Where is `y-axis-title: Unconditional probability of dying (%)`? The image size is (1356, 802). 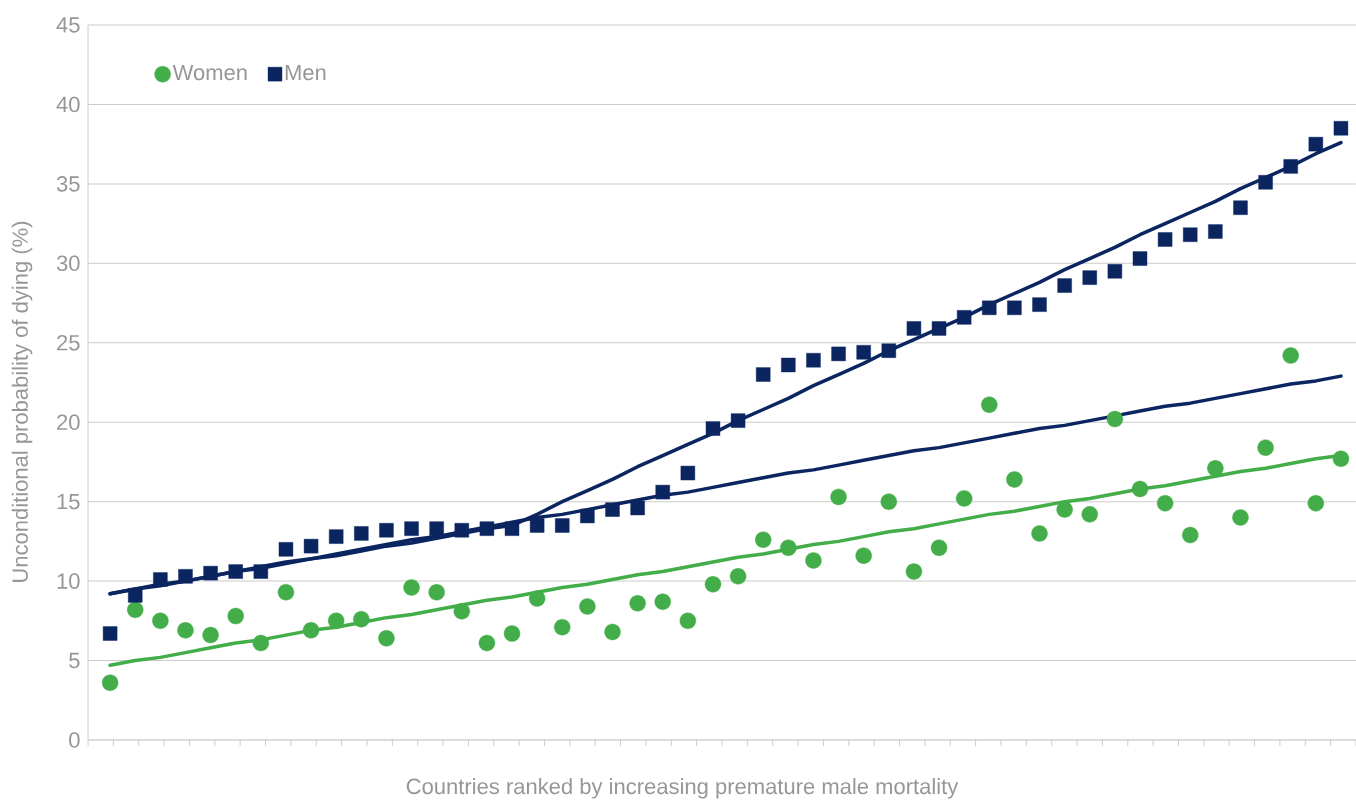
y-axis-title: Unconditional probability of dying (%) is located at coordinates (22, 401).